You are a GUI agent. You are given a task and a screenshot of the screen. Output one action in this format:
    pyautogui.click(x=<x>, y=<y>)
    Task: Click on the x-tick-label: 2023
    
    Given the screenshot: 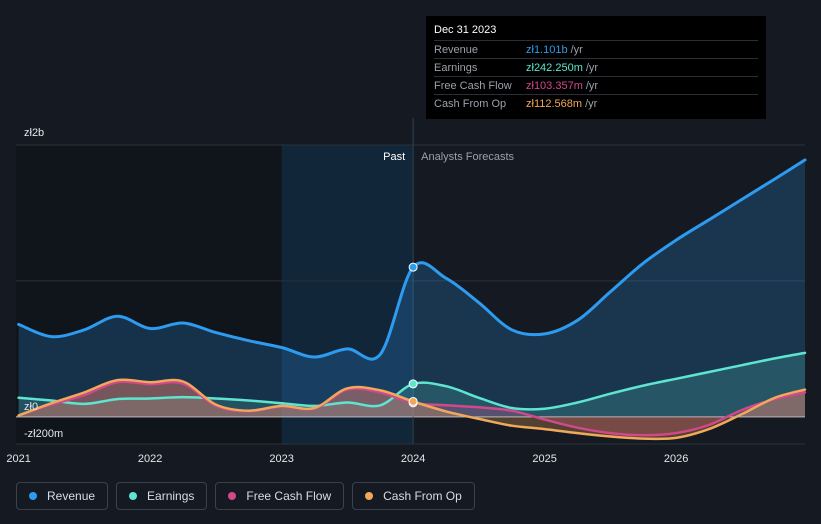 What is the action you would take?
    pyautogui.click(x=281, y=459)
    